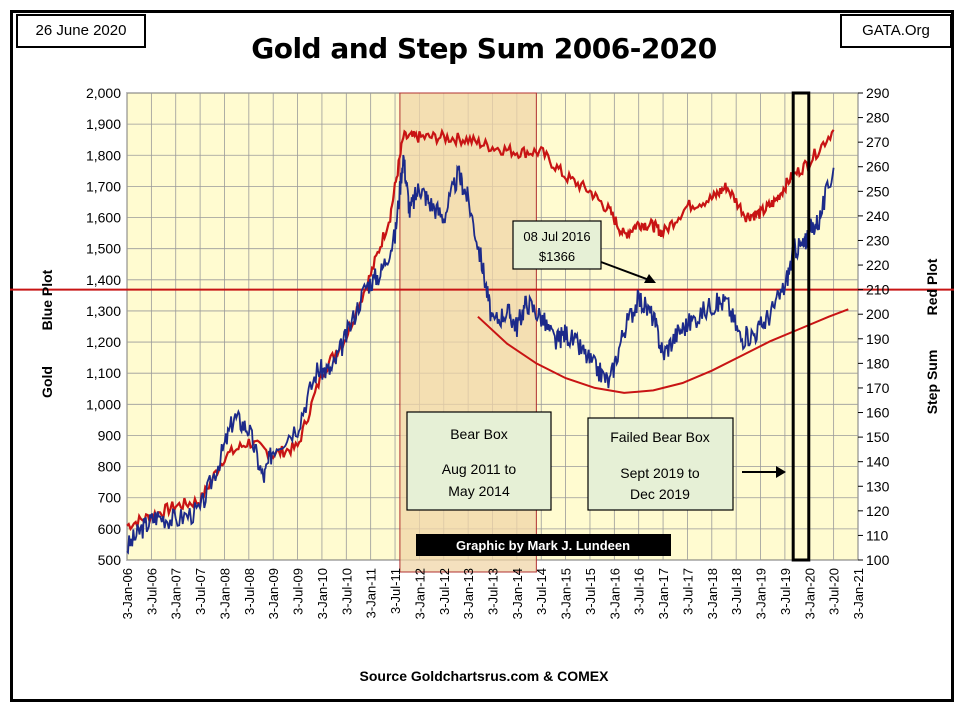 This screenshot has width=968, height=716. Describe the element at coordinates (878, 388) in the screenshot. I see `right-tick-label: 170` at that location.